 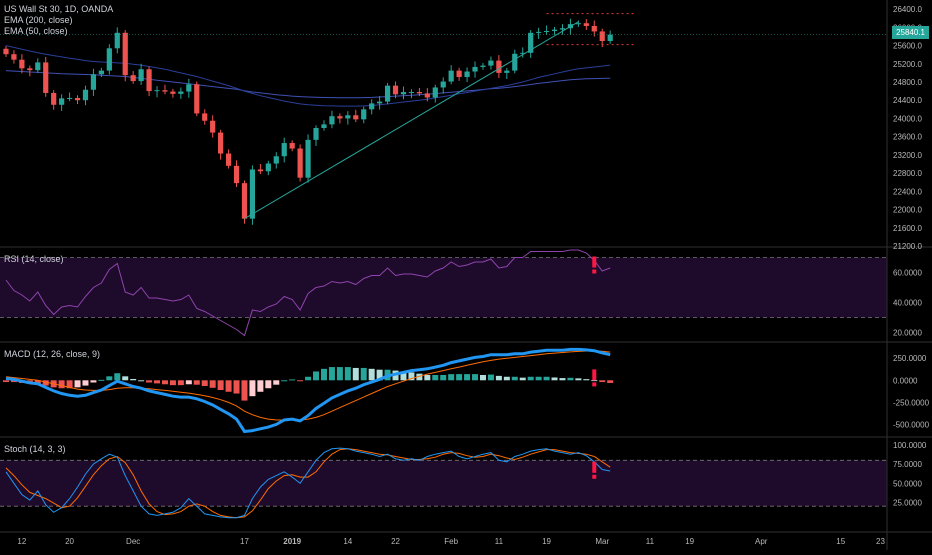 I want to click on time-axis-tick: 22, so click(x=395, y=541).